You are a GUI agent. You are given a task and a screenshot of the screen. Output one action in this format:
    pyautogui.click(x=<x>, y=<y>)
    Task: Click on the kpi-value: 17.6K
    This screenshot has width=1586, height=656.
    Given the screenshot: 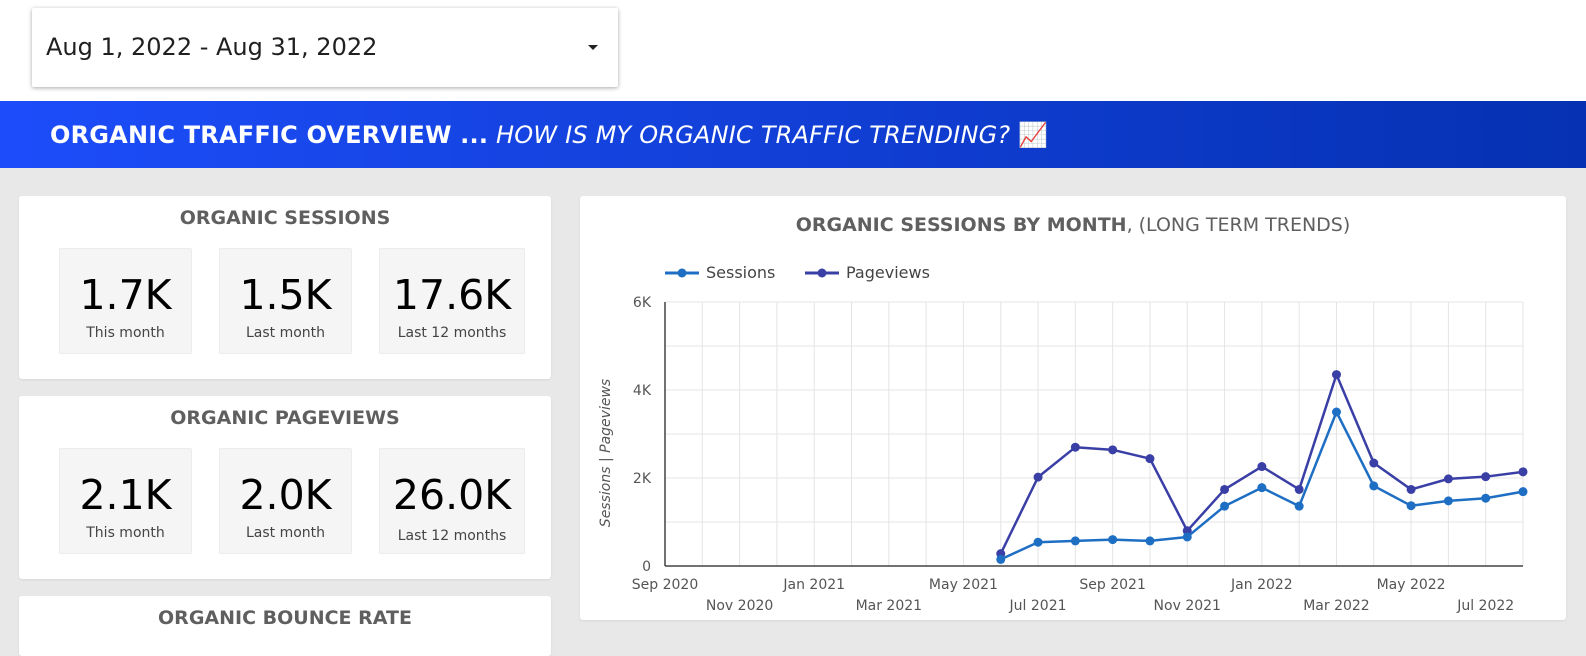 What is the action you would take?
    pyautogui.click(x=452, y=295)
    